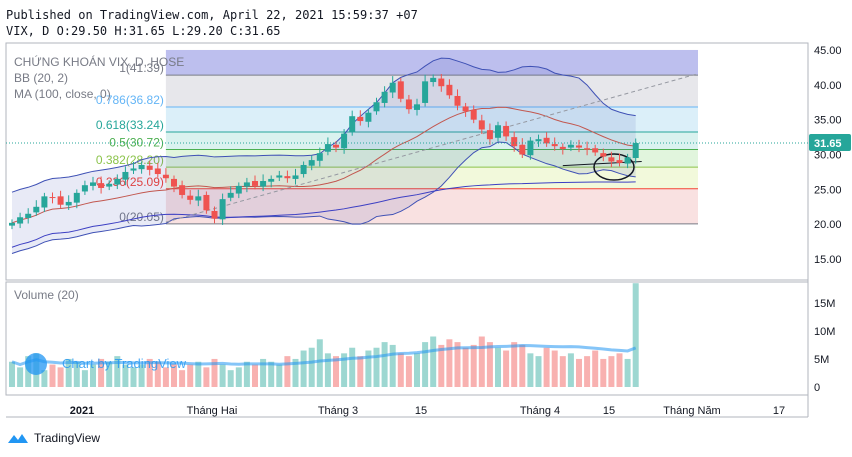  I want to click on ma-legend: MA (100, close, 0), so click(62, 94).